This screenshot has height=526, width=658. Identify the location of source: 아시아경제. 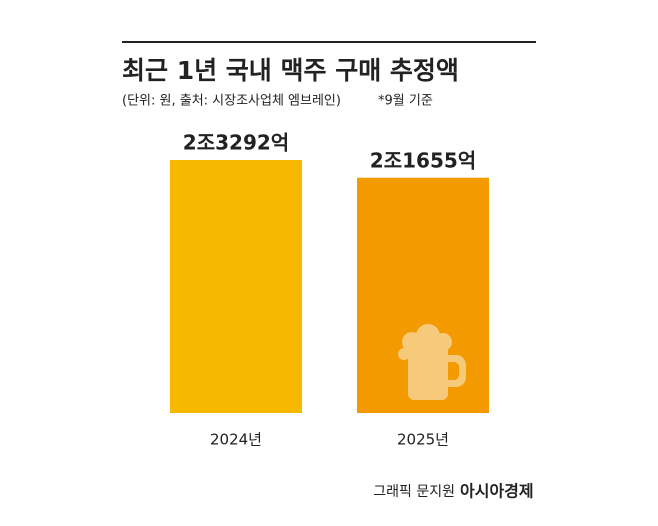
(497, 491).